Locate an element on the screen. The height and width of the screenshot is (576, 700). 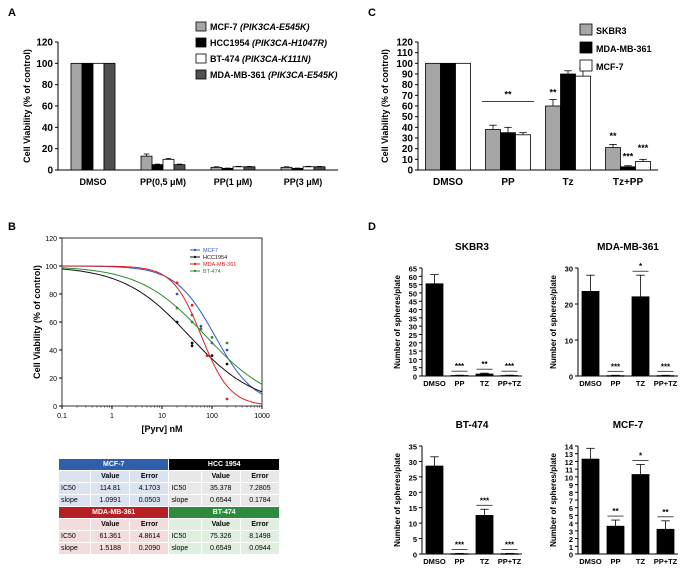
x-tick-label: 10 is located at coordinates (162, 416).